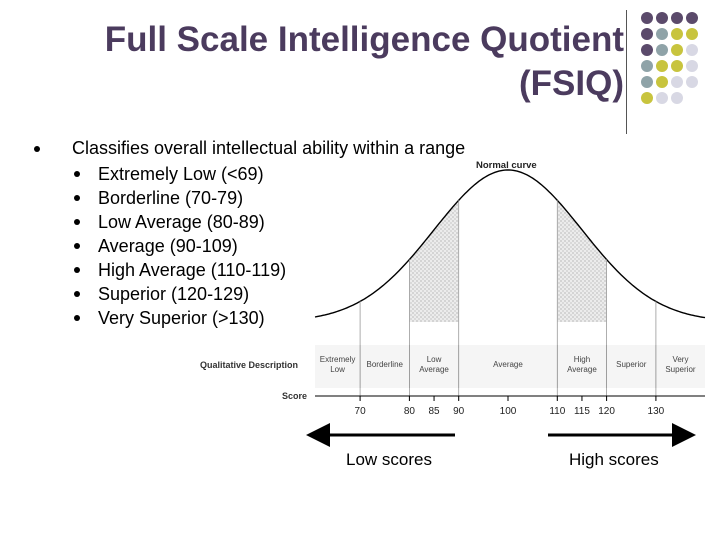  What do you see at coordinates (179, 294) in the screenshot?
I see `list-item: Superior (120-129)` at bounding box center [179, 294].